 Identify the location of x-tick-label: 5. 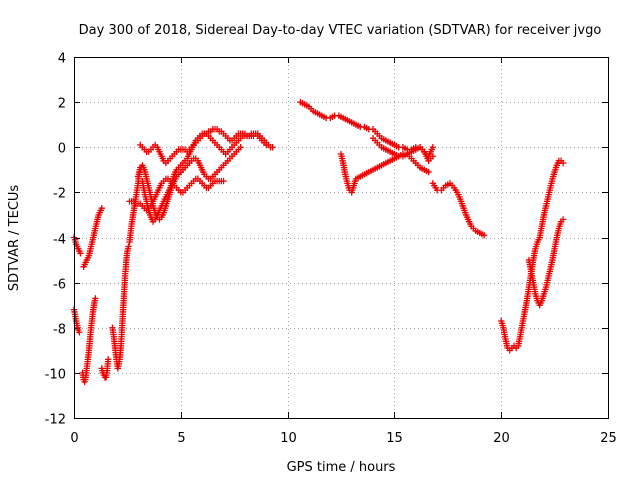
(181, 438).